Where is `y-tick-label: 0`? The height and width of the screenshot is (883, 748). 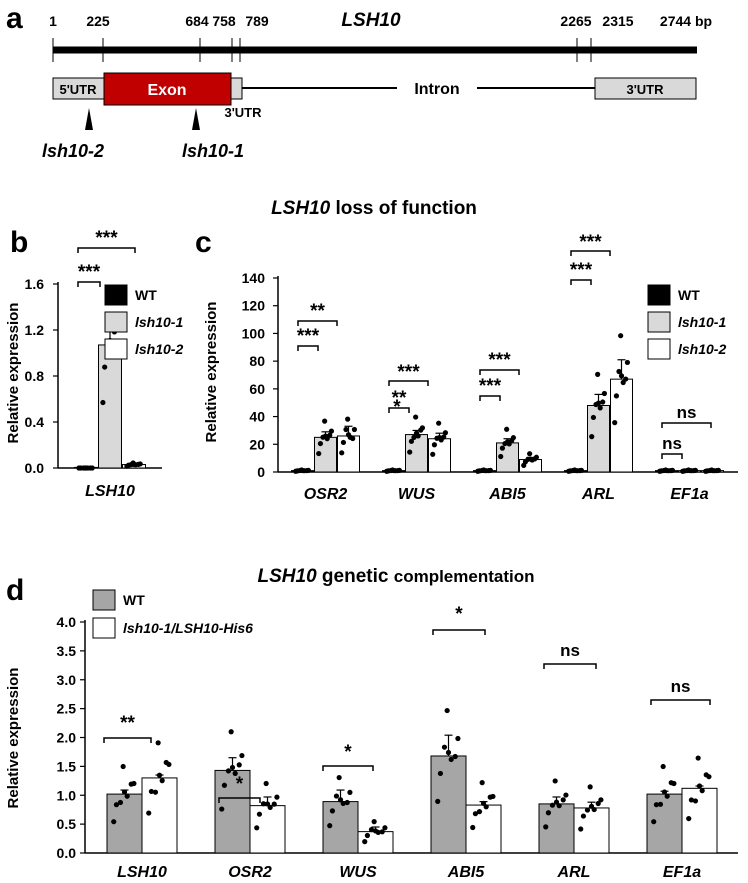
y-tick-label: 0 is located at coordinates (261, 472).